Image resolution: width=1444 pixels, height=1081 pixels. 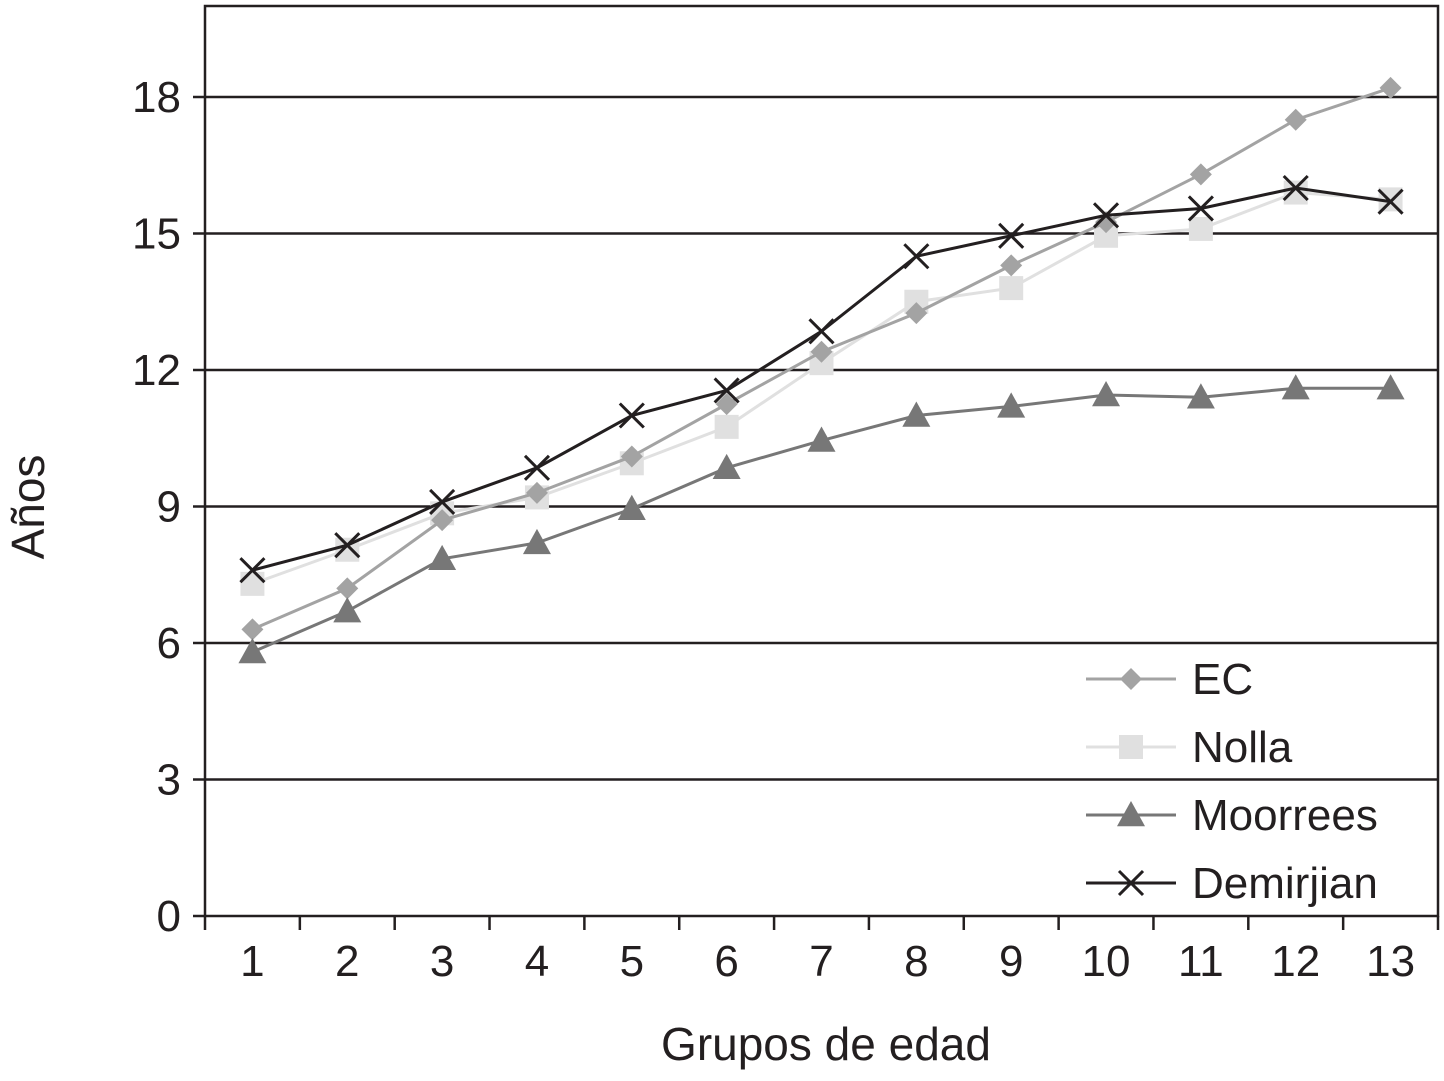 I want to click on x-tick-label: 8, so click(x=916, y=961).